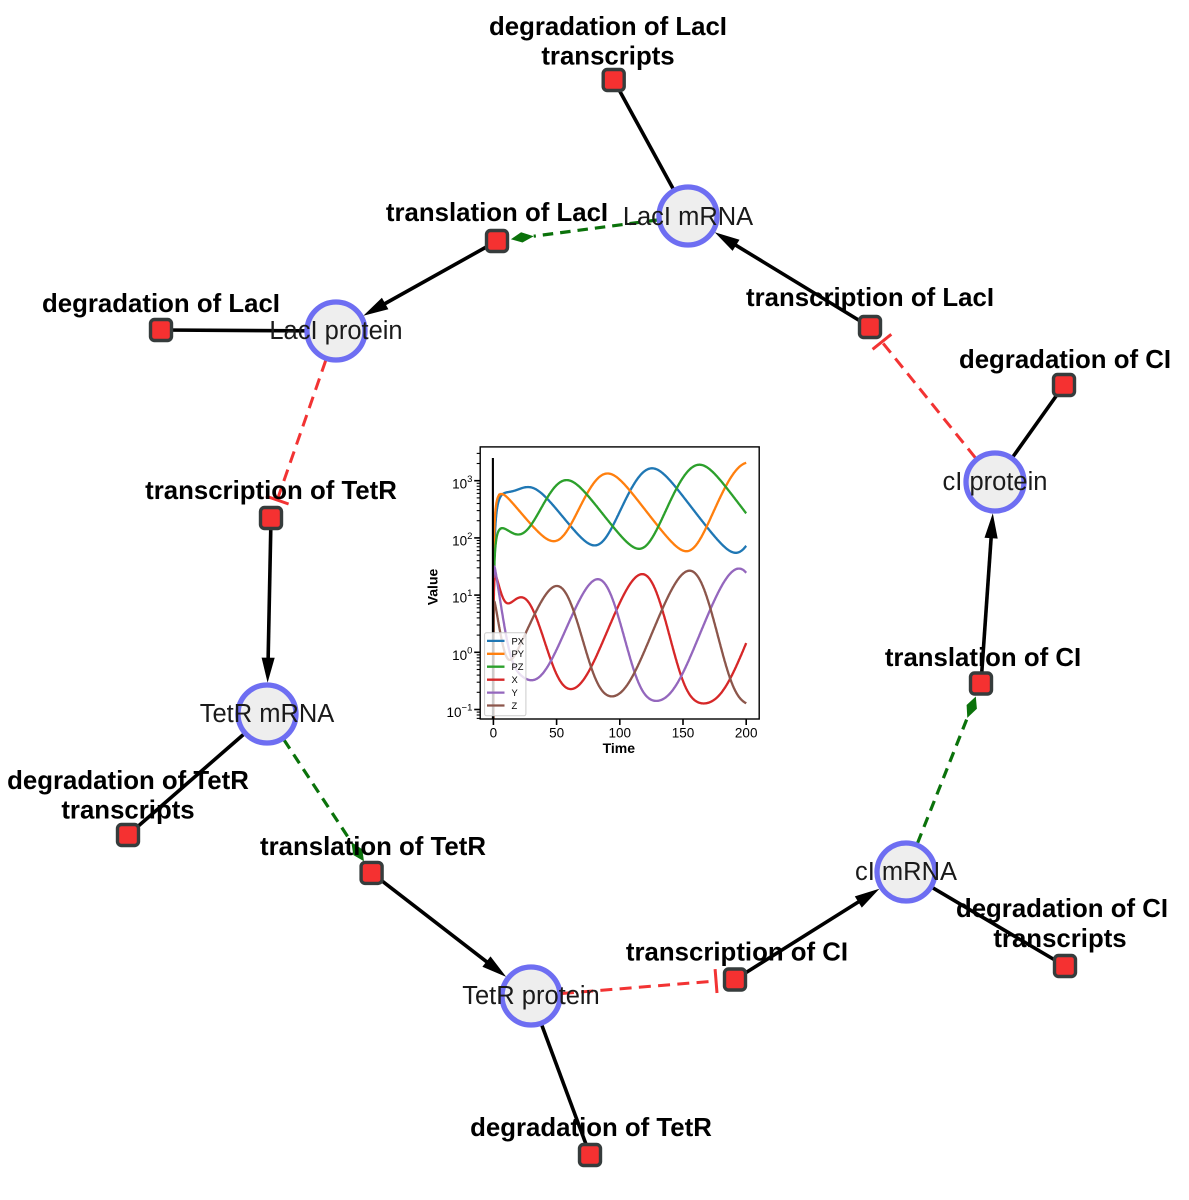  What do you see at coordinates (432, 587) in the screenshot?
I see `svg-text: Value` at bounding box center [432, 587].